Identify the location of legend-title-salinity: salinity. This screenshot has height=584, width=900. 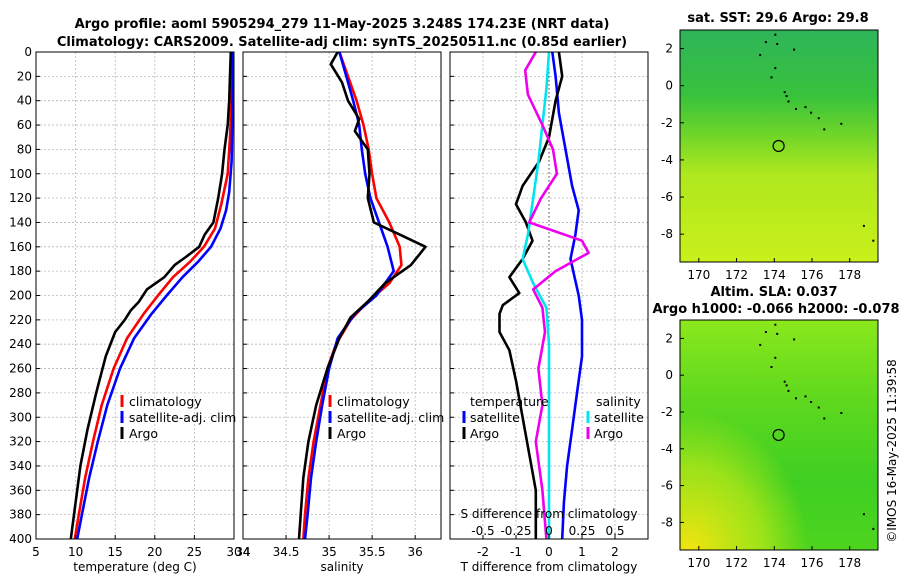
(618, 401).